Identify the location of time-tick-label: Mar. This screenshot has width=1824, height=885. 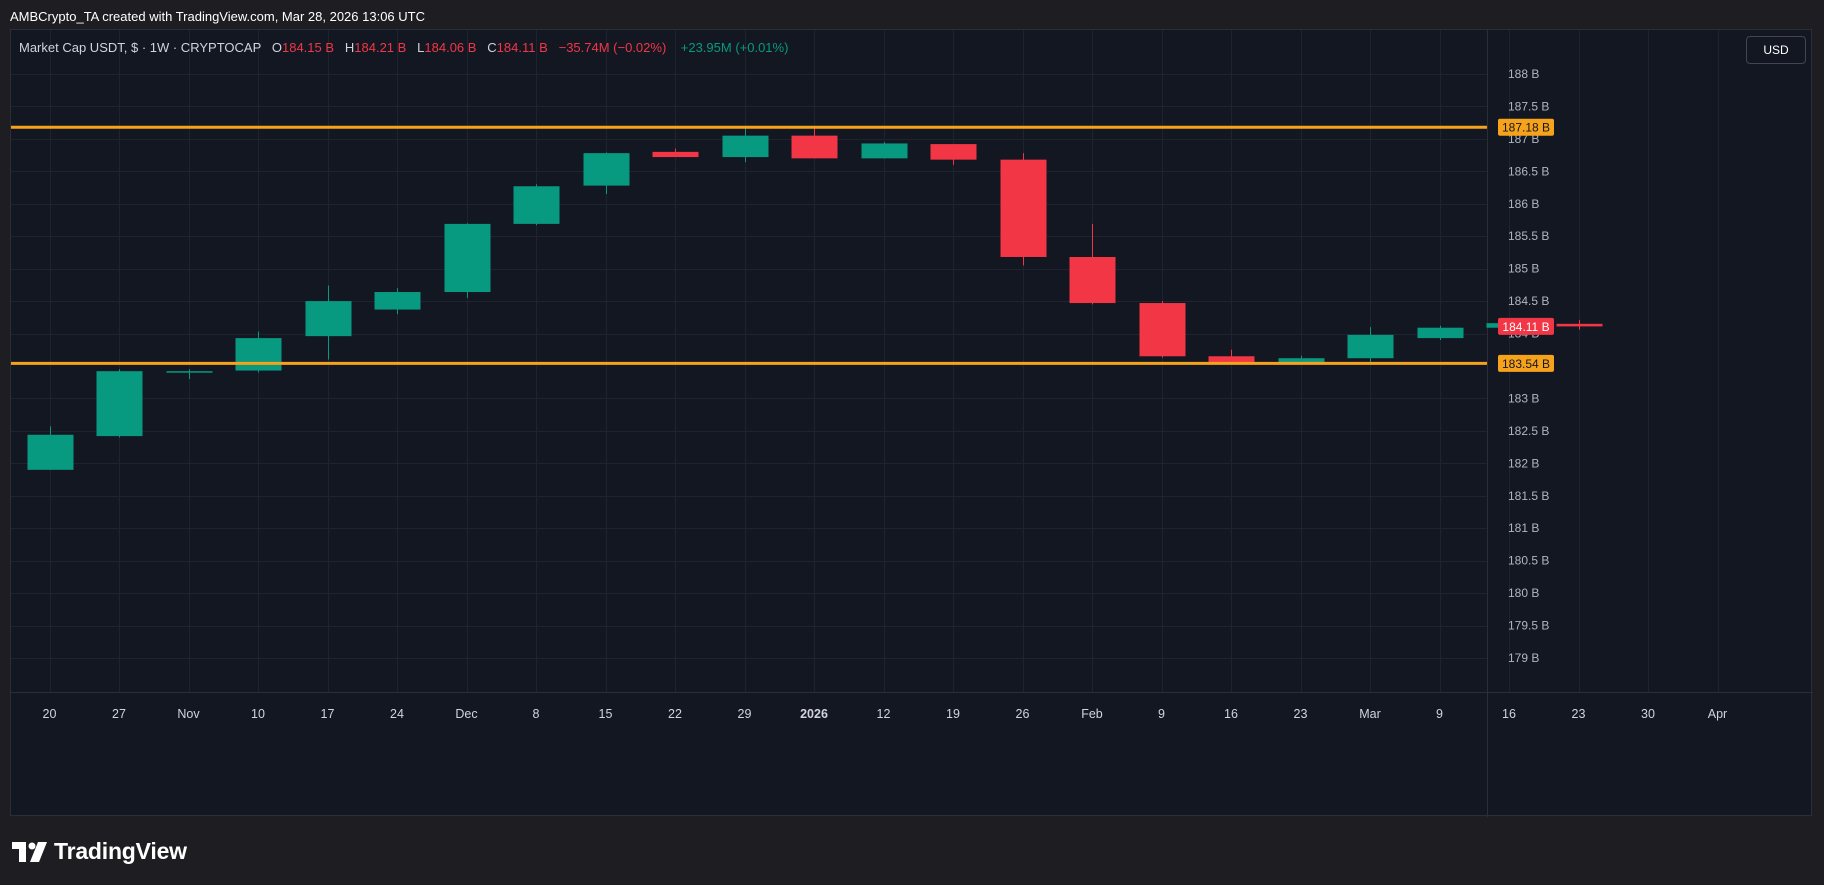
(1370, 714).